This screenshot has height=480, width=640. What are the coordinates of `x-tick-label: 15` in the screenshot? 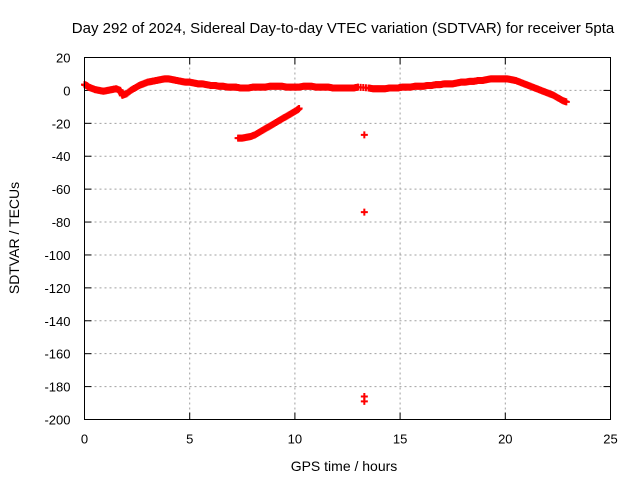 It's located at (400, 439).